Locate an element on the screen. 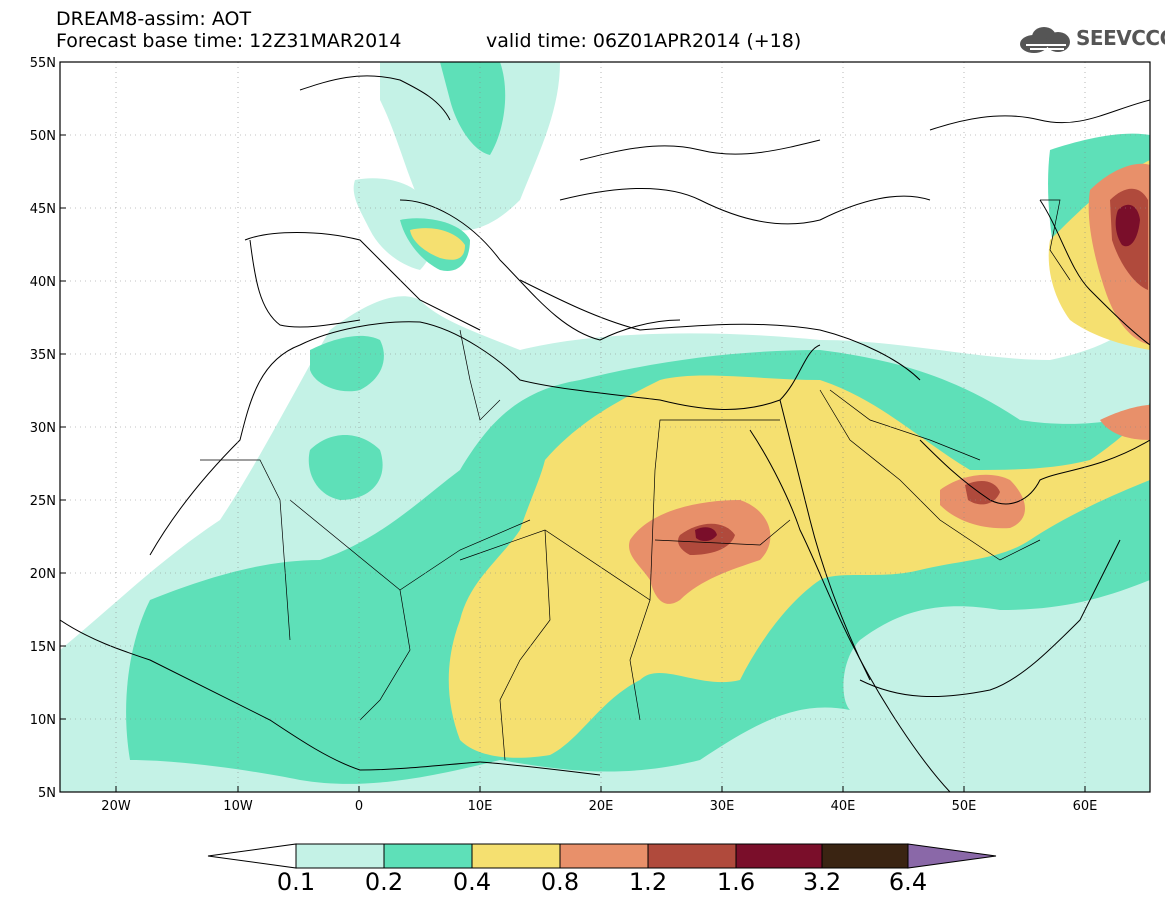 The image size is (1165, 905). colorbar-label: 1.6 is located at coordinates (736, 882).